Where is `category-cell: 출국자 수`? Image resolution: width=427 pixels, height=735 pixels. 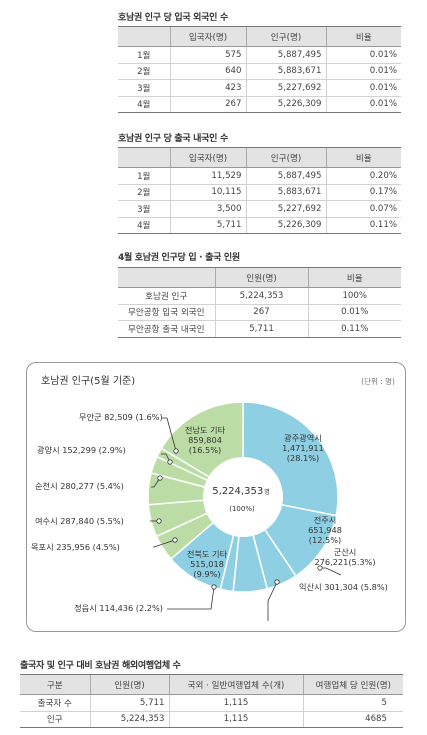 category-cell: 출국자 수 is located at coordinates (55, 703).